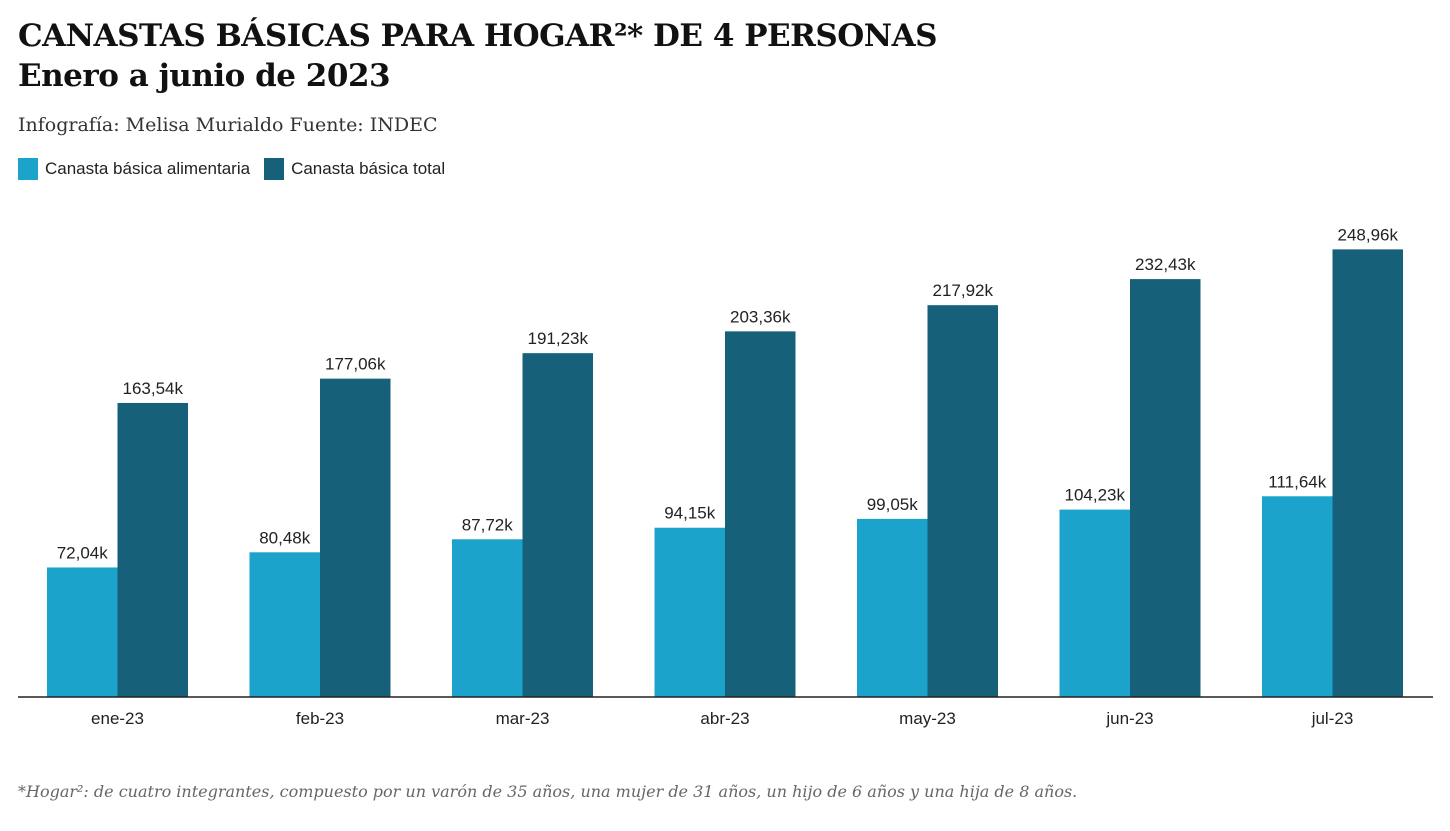  Describe the element at coordinates (1332, 718) in the screenshot. I see `x-tick-label: jul-23` at that location.